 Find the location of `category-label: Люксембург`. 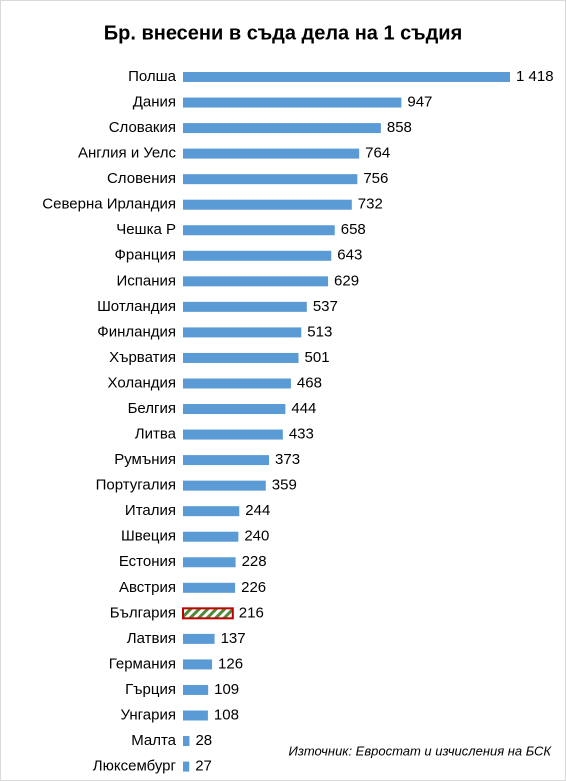

category-label: Люксембург is located at coordinates (135, 766).